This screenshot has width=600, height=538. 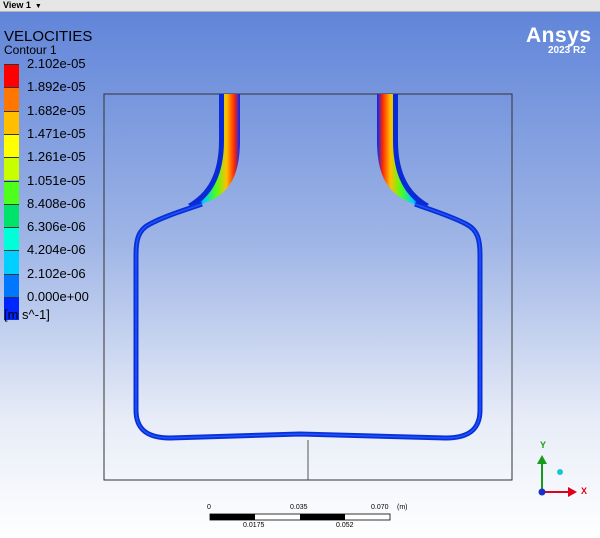 What do you see at coordinates (27, 314) in the screenshot?
I see `legend-units: [m s^-1]` at bounding box center [27, 314].